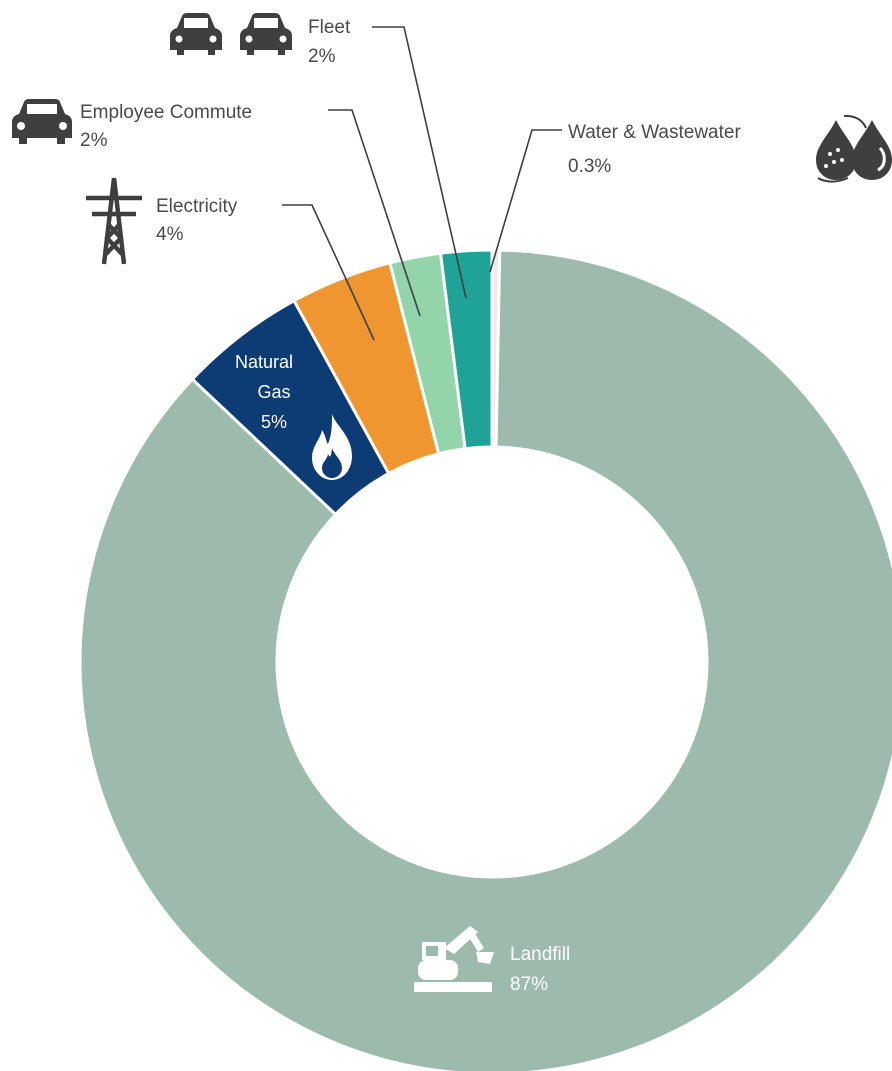  What do you see at coordinates (529, 984) in the screenshot?
I see `landfill-value: 87%` at bounding box center [529, 984].